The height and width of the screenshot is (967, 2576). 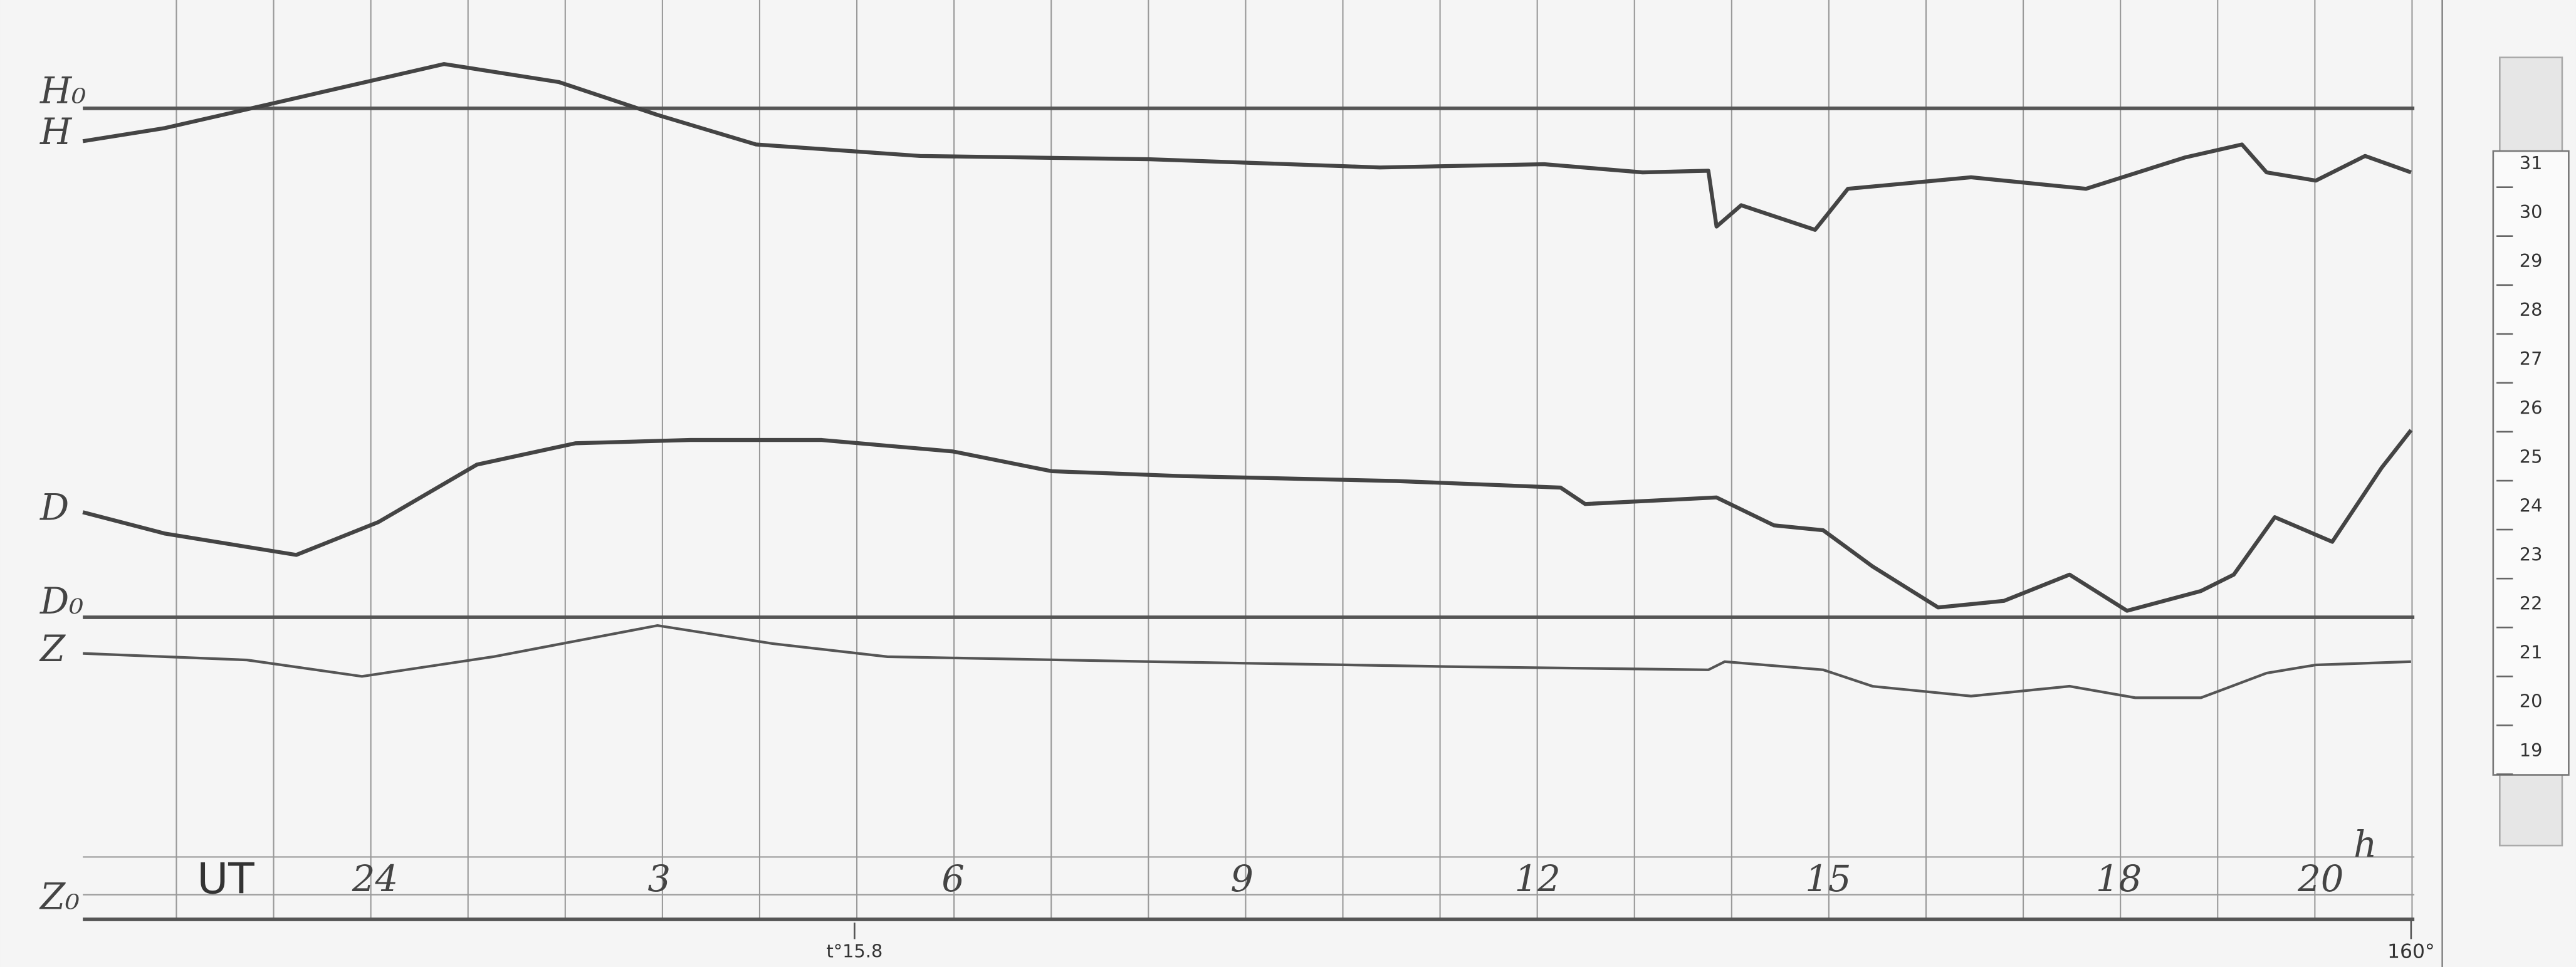 I want to click on baseline-label: D₀, so click(x=61, y=601).